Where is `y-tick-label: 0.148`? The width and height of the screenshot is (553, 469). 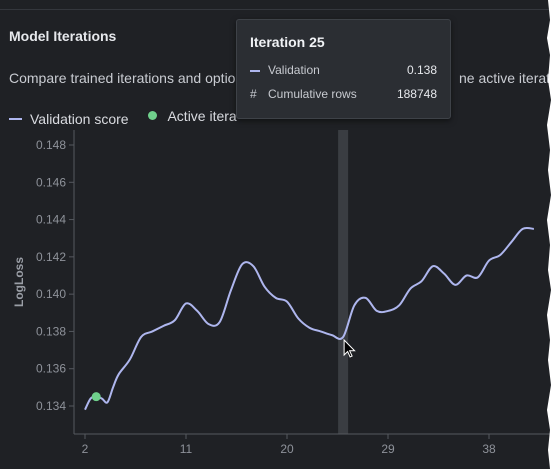 y-tick-label: 0.148 is located at coordinates (51, 145).